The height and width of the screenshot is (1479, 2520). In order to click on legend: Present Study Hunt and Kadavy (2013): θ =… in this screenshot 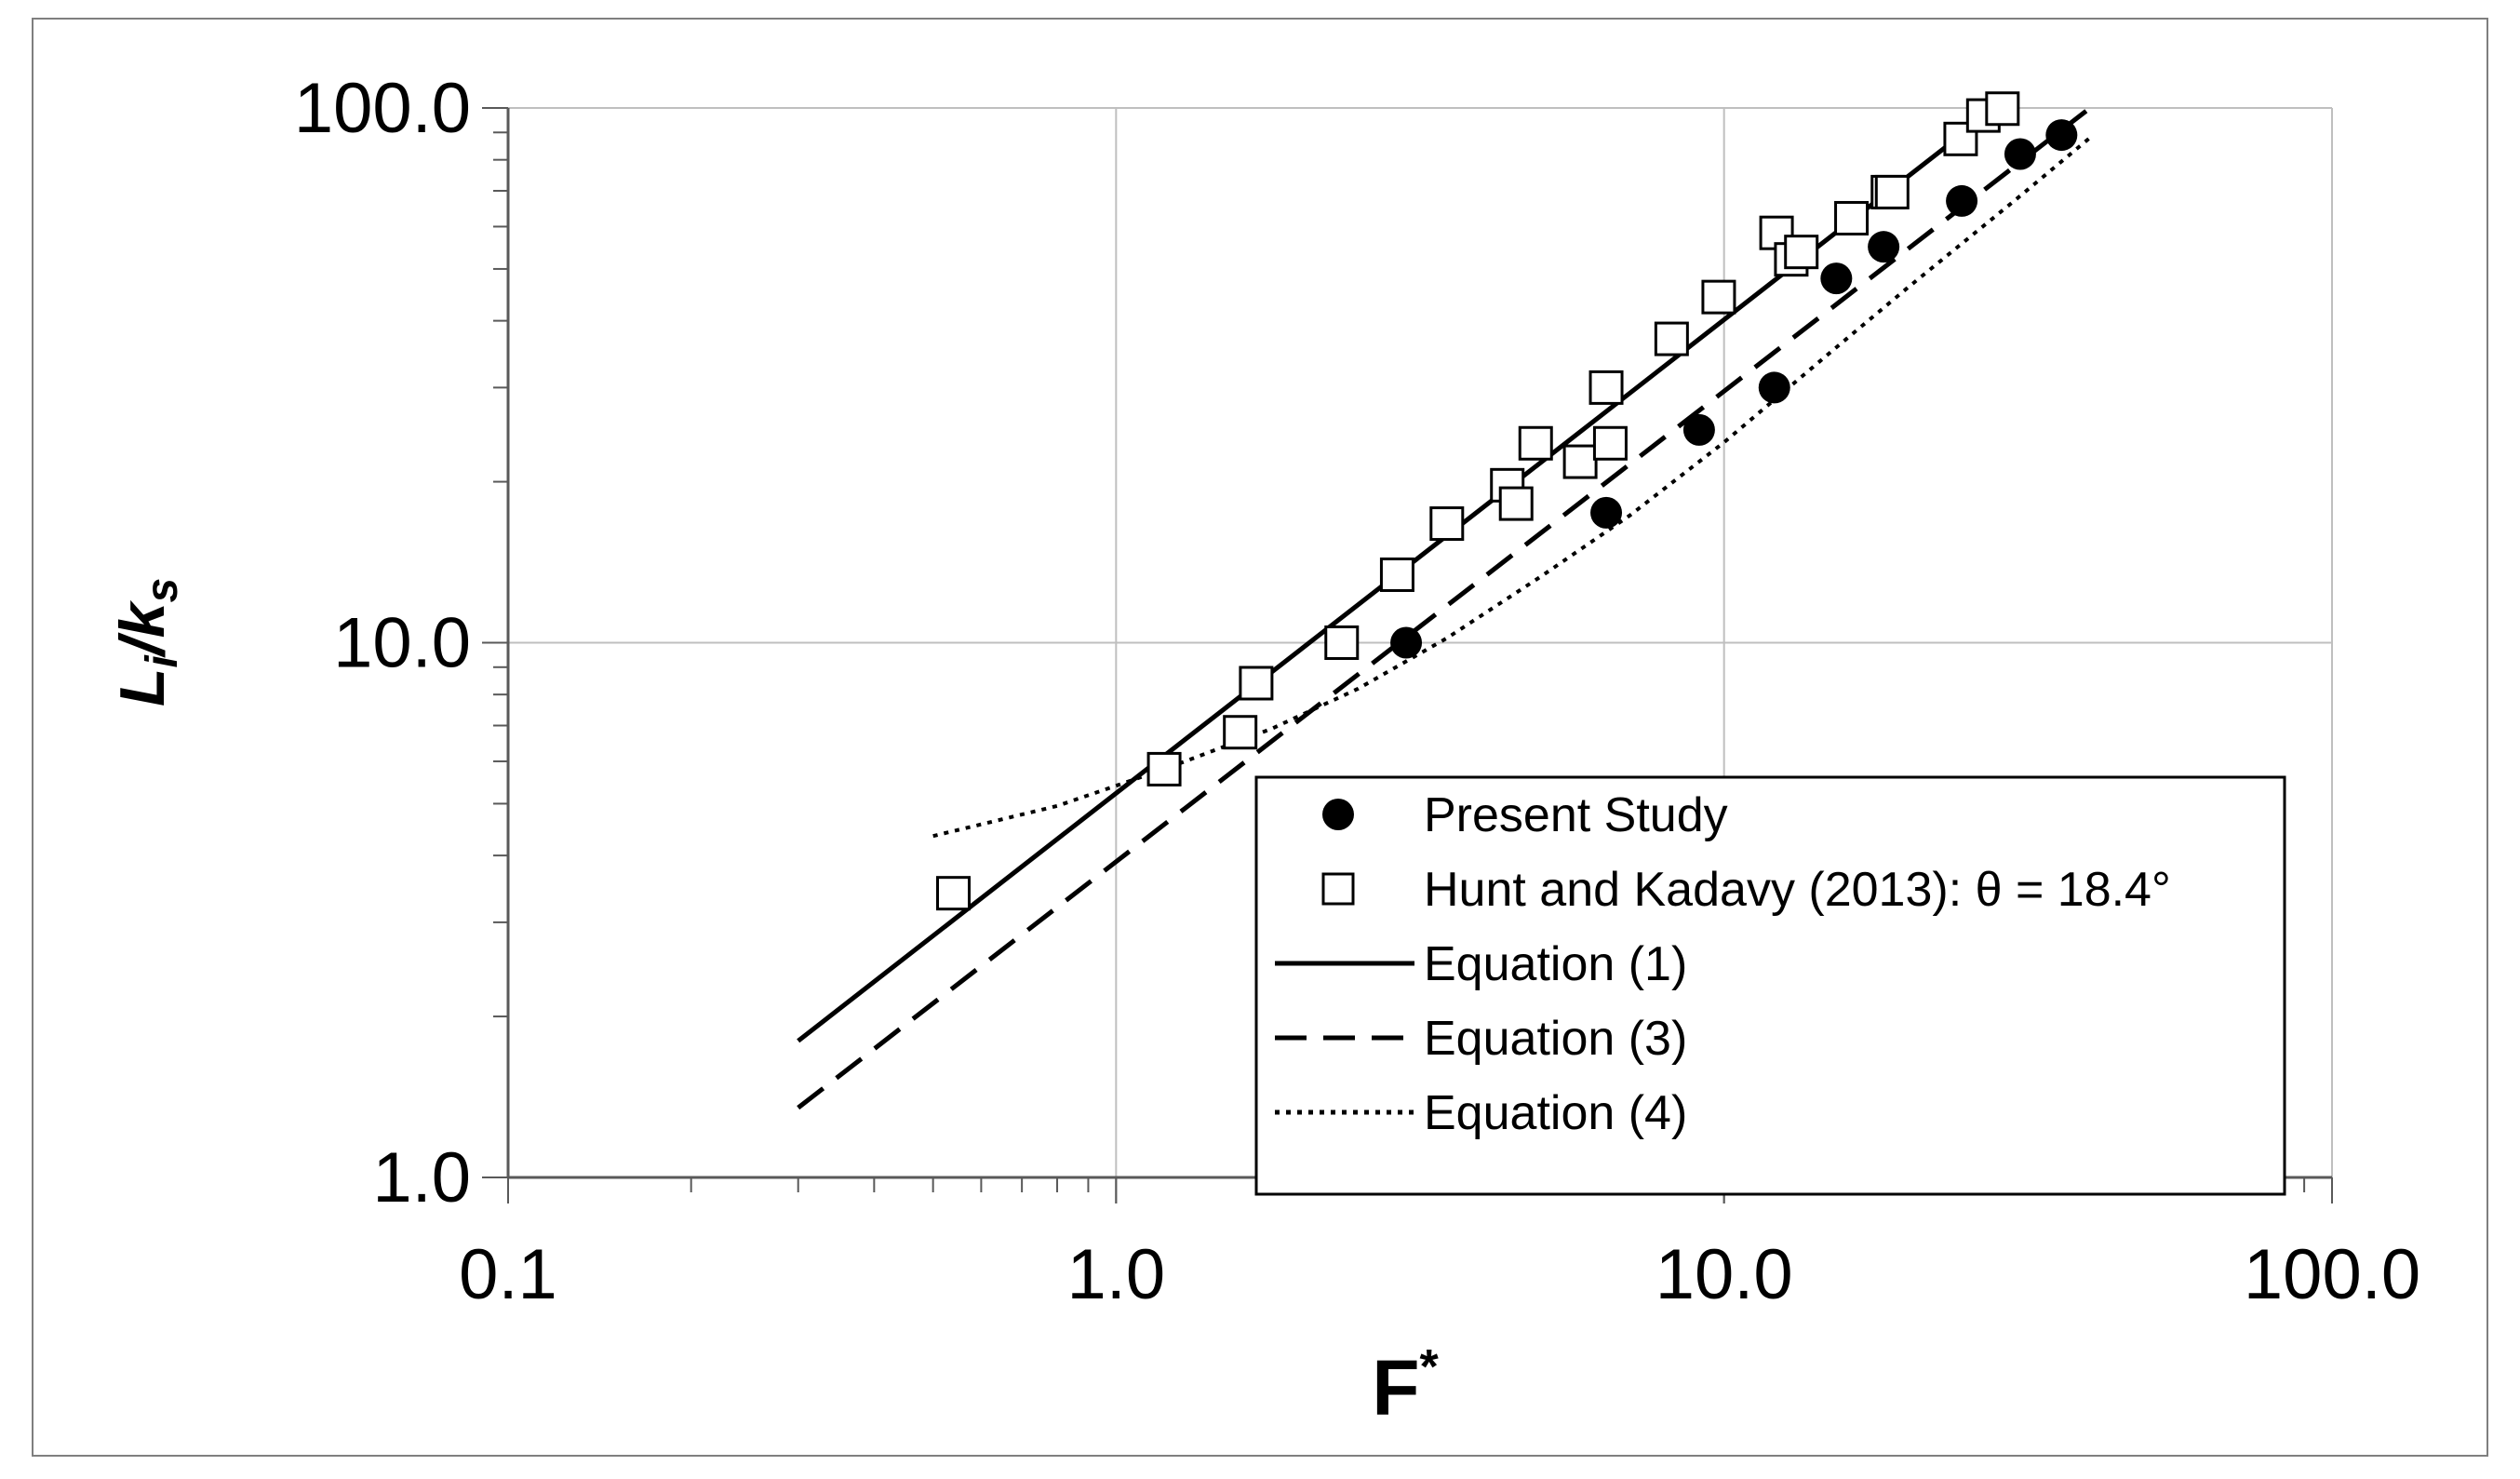, I will do `click(1770, 985)`.